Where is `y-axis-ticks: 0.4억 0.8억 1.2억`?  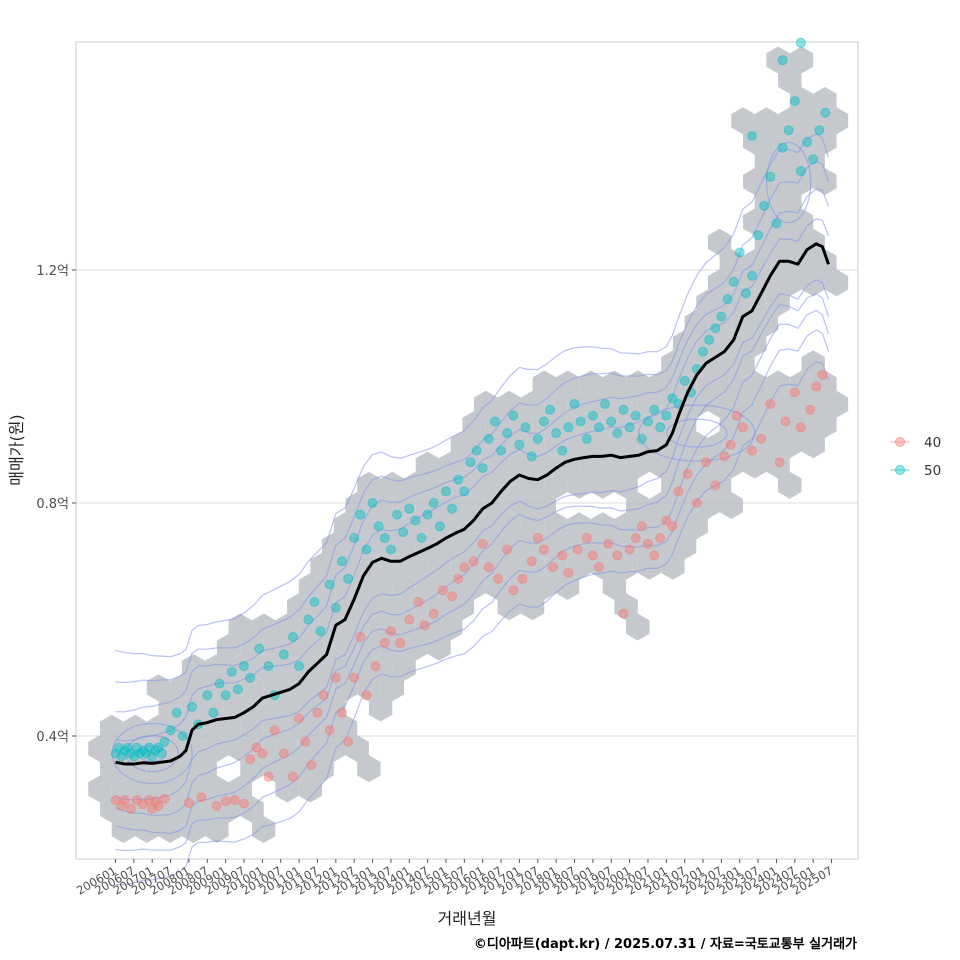
y-axis-ticks: 0.4억 0.8억 1.2억 is located at coordinates (56, 504).